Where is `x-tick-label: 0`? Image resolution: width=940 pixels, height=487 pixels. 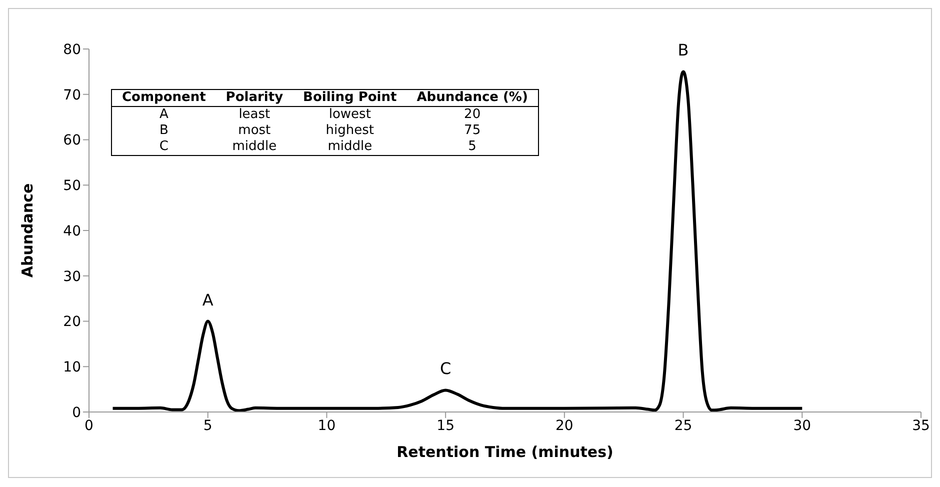
x-tick-label: 0 is located at coordinates (89, 426).